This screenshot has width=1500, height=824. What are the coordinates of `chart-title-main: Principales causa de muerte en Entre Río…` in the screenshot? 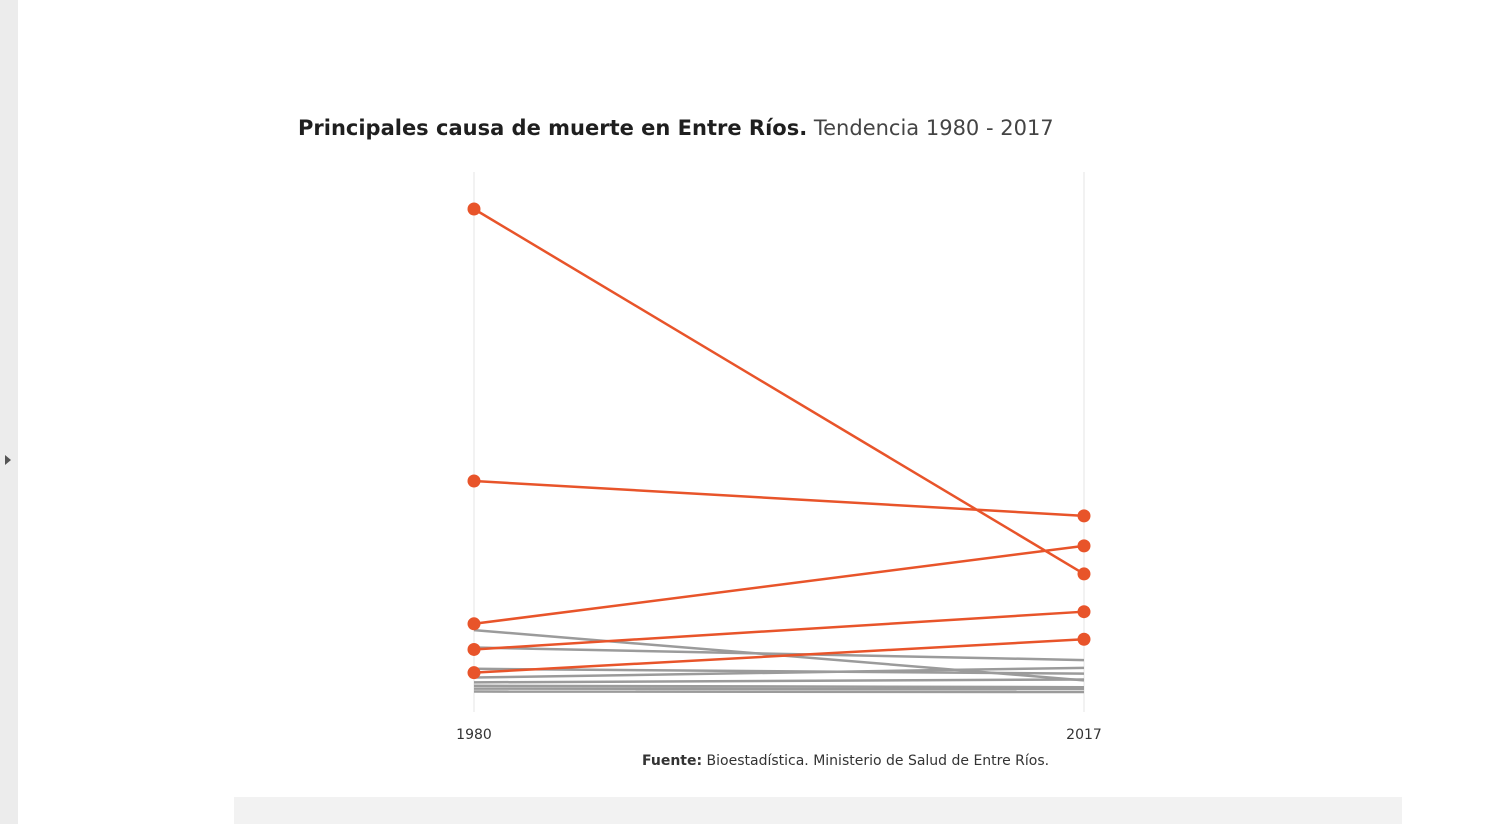 It's located at (553, 128).